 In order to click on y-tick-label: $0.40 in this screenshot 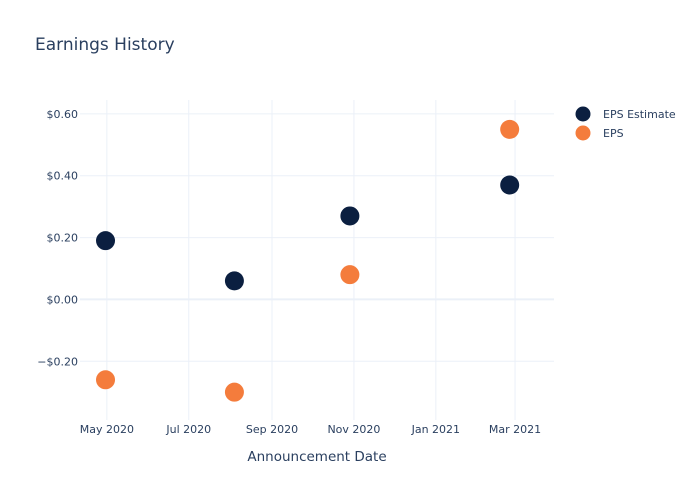, I will do `click(63, 176)`.